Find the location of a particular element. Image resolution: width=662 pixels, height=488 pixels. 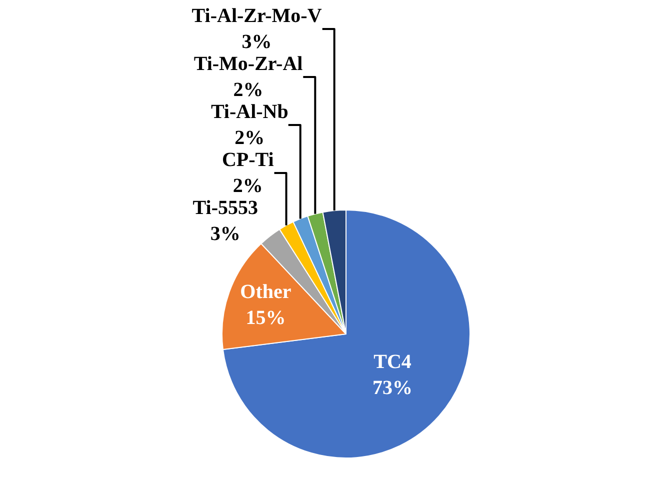

slice-label: Ti-Mo-Zr-Al is located at coordinates (249, 64).